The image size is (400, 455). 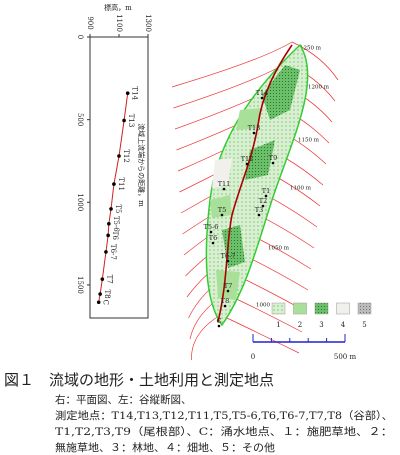 What do you see at coordinates (228, 286) in the screenshot?
I see `station-label: T7` at bounding box center [228, 286].